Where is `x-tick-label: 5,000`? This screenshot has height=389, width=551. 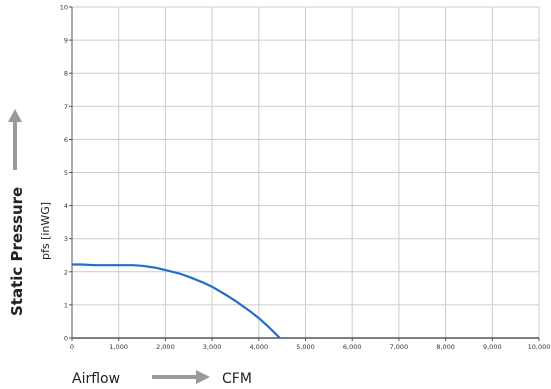 x-tick-label: 5,000 is located at coordinates (305, 347).